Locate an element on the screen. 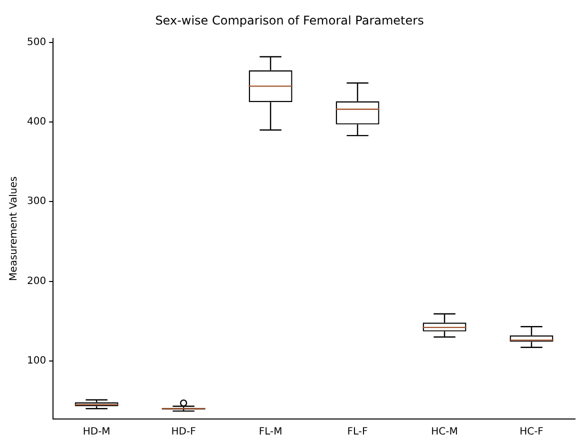  chart-title: Sex-wise Comparison of Femoral Parameters is located at coordinates (289, 20).